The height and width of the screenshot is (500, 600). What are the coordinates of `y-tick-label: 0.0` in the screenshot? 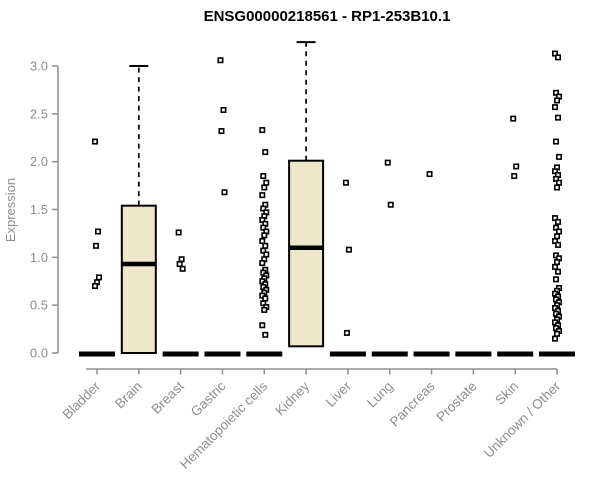 It's located at (39, 353).